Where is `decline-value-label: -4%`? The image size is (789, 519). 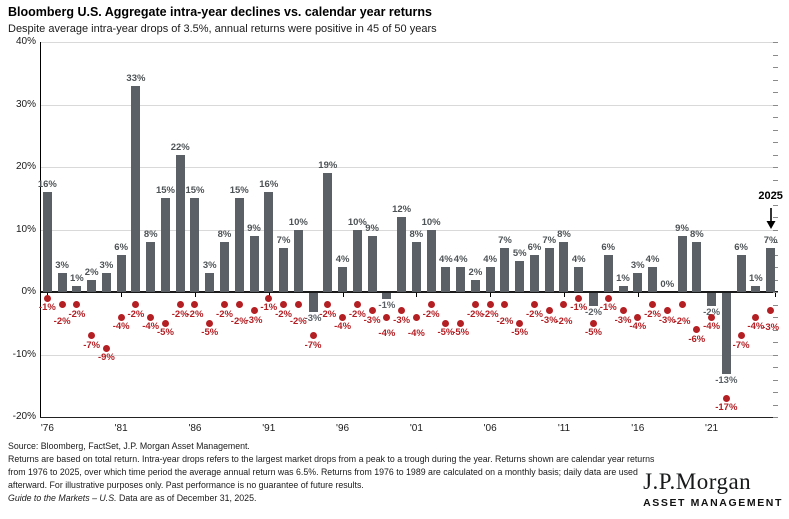
decline-value-label: -4% is located at coordinates (638, 326).